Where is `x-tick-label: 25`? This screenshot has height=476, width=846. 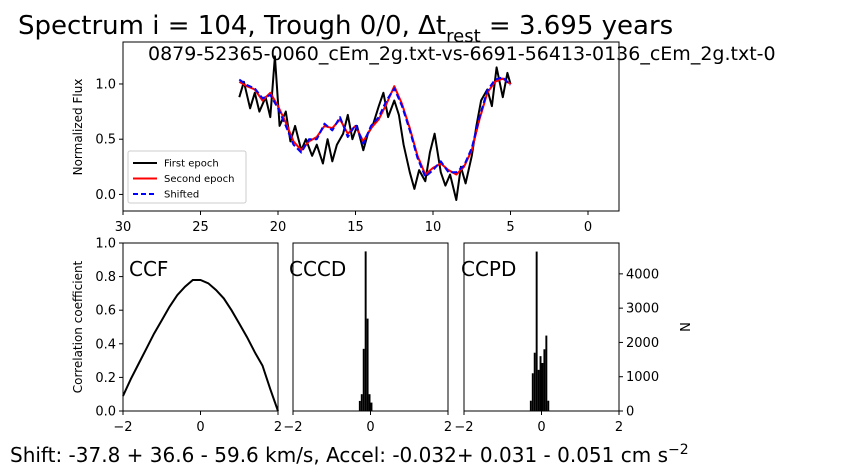 x-tick-label: 25 is located at coordinates (200, 227).